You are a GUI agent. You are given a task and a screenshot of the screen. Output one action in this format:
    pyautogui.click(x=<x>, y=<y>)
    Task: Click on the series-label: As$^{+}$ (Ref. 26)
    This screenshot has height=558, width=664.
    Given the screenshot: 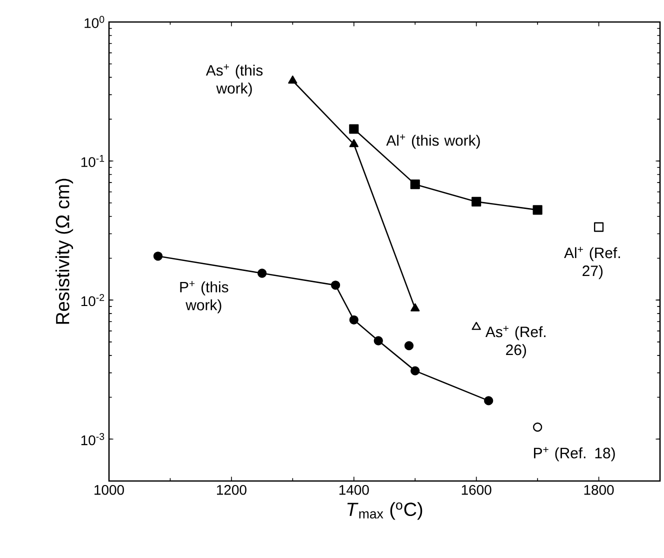 What is the action you would take?
    pyautogui.click(x=515, y=342)
    